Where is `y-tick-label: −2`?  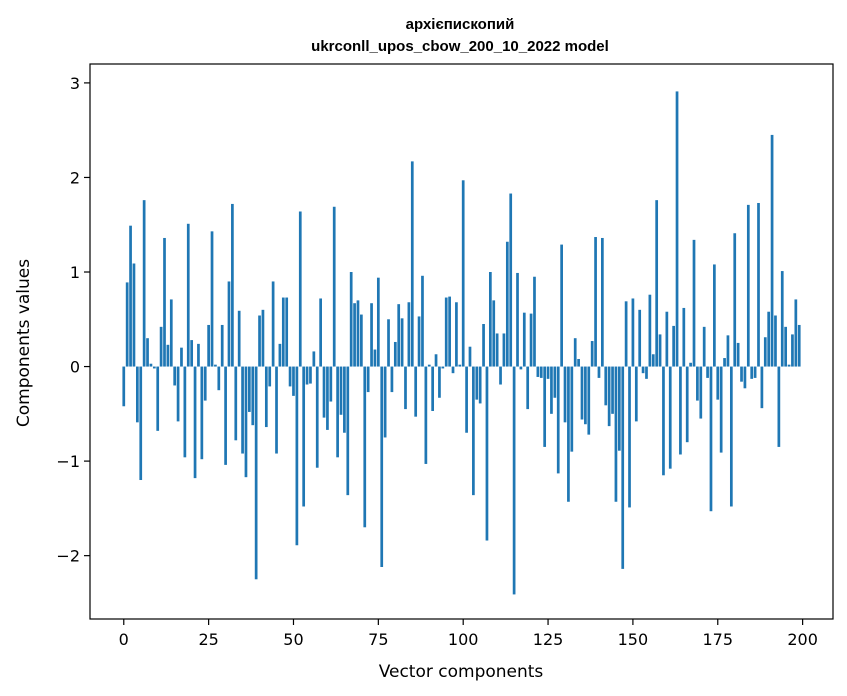
y-tick-label: −2 is located at coordinates (68, 556).